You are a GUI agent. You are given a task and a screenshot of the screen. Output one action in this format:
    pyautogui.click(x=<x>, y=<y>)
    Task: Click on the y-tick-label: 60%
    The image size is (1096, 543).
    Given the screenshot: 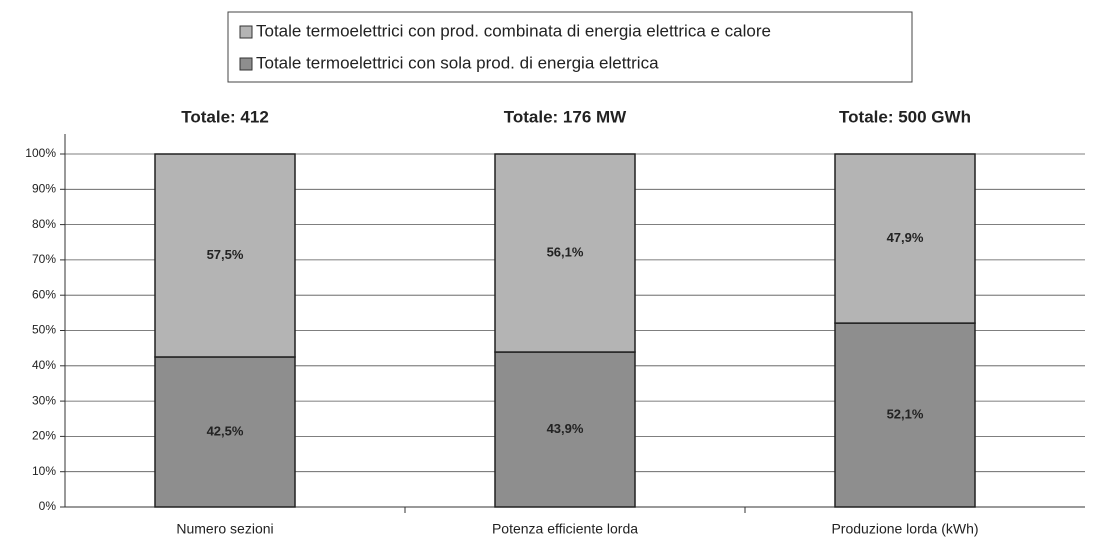 What is the action you would take?
    pyautogui.click(x=44, y=294)
    